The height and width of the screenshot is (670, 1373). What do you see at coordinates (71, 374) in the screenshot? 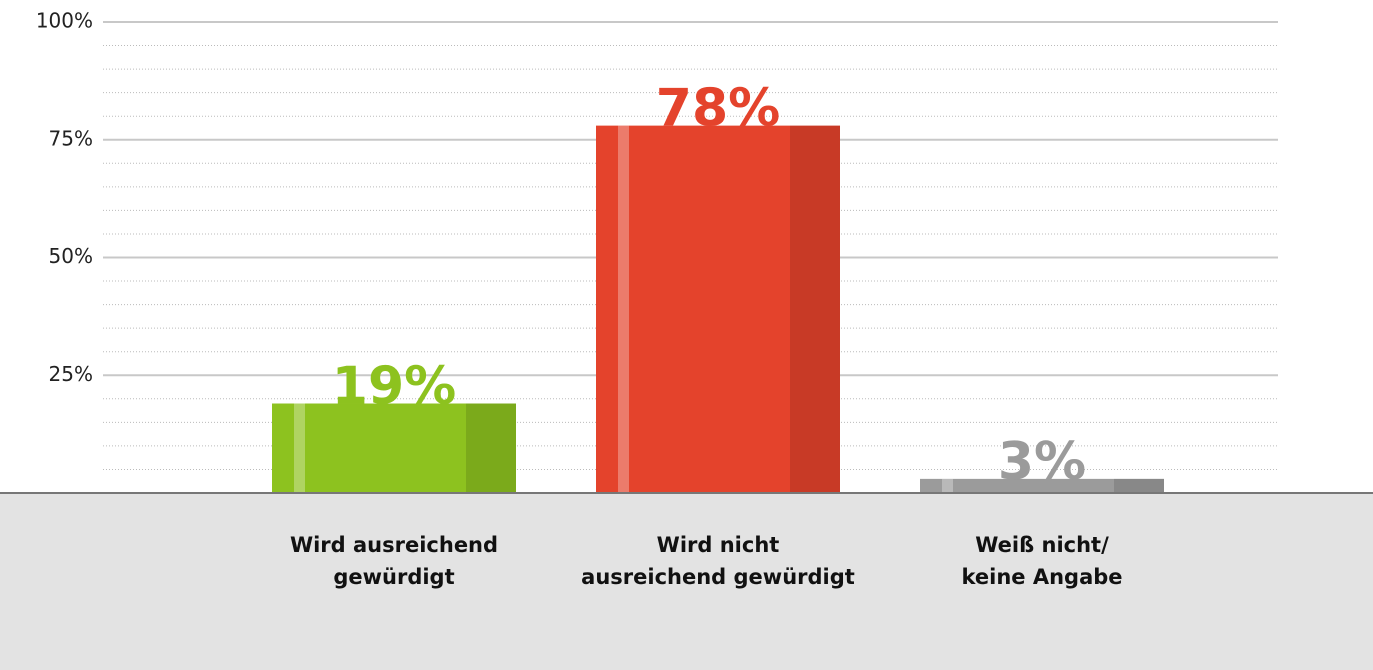
I see `y-tick-label: 25%` at bounding box center [71, 374].